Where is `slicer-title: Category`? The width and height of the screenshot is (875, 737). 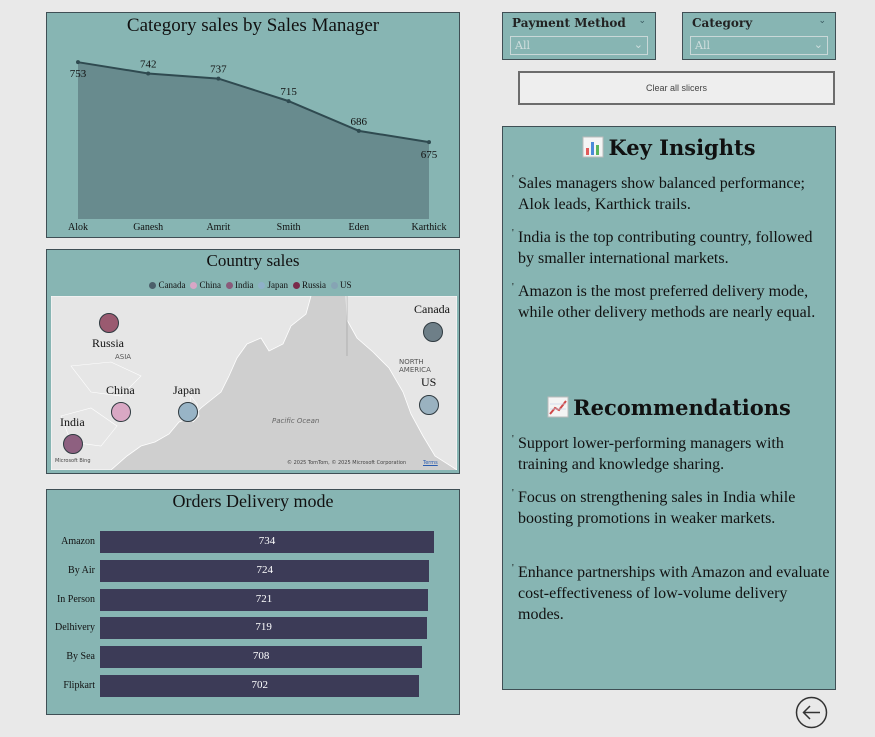 slicer-title: Category is located at coordinates (722, 23).